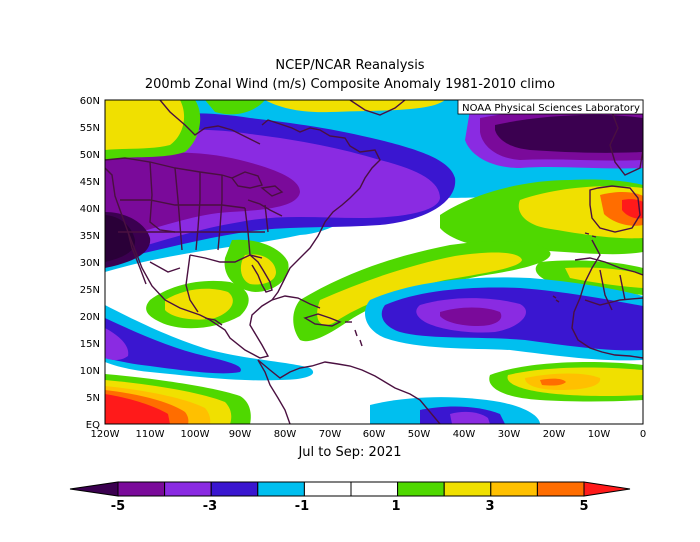  What do you see at coordinates (105, 434) in the screenshot?
I see `lon-label: 120W` at bounding box center [105, 434].